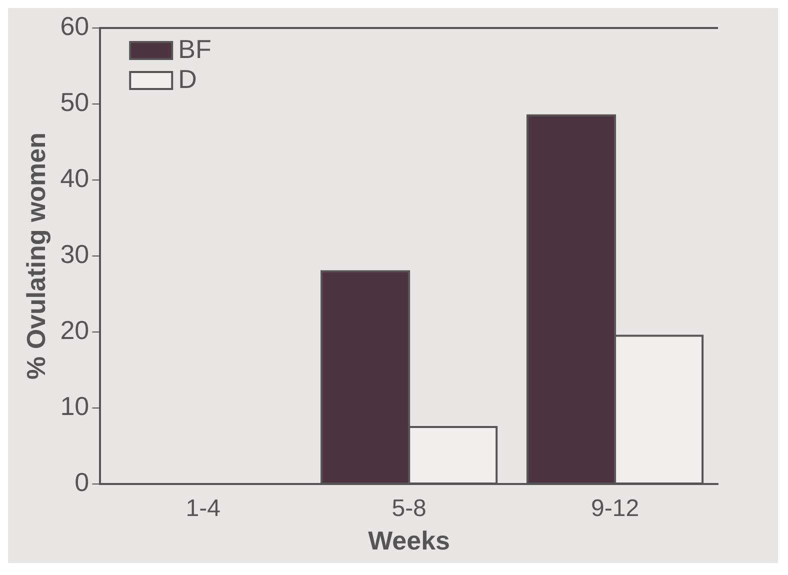  Describe the element at coordinates (203, 508) in the screenshot. I see `x-tick-label: 1-4` at that location.